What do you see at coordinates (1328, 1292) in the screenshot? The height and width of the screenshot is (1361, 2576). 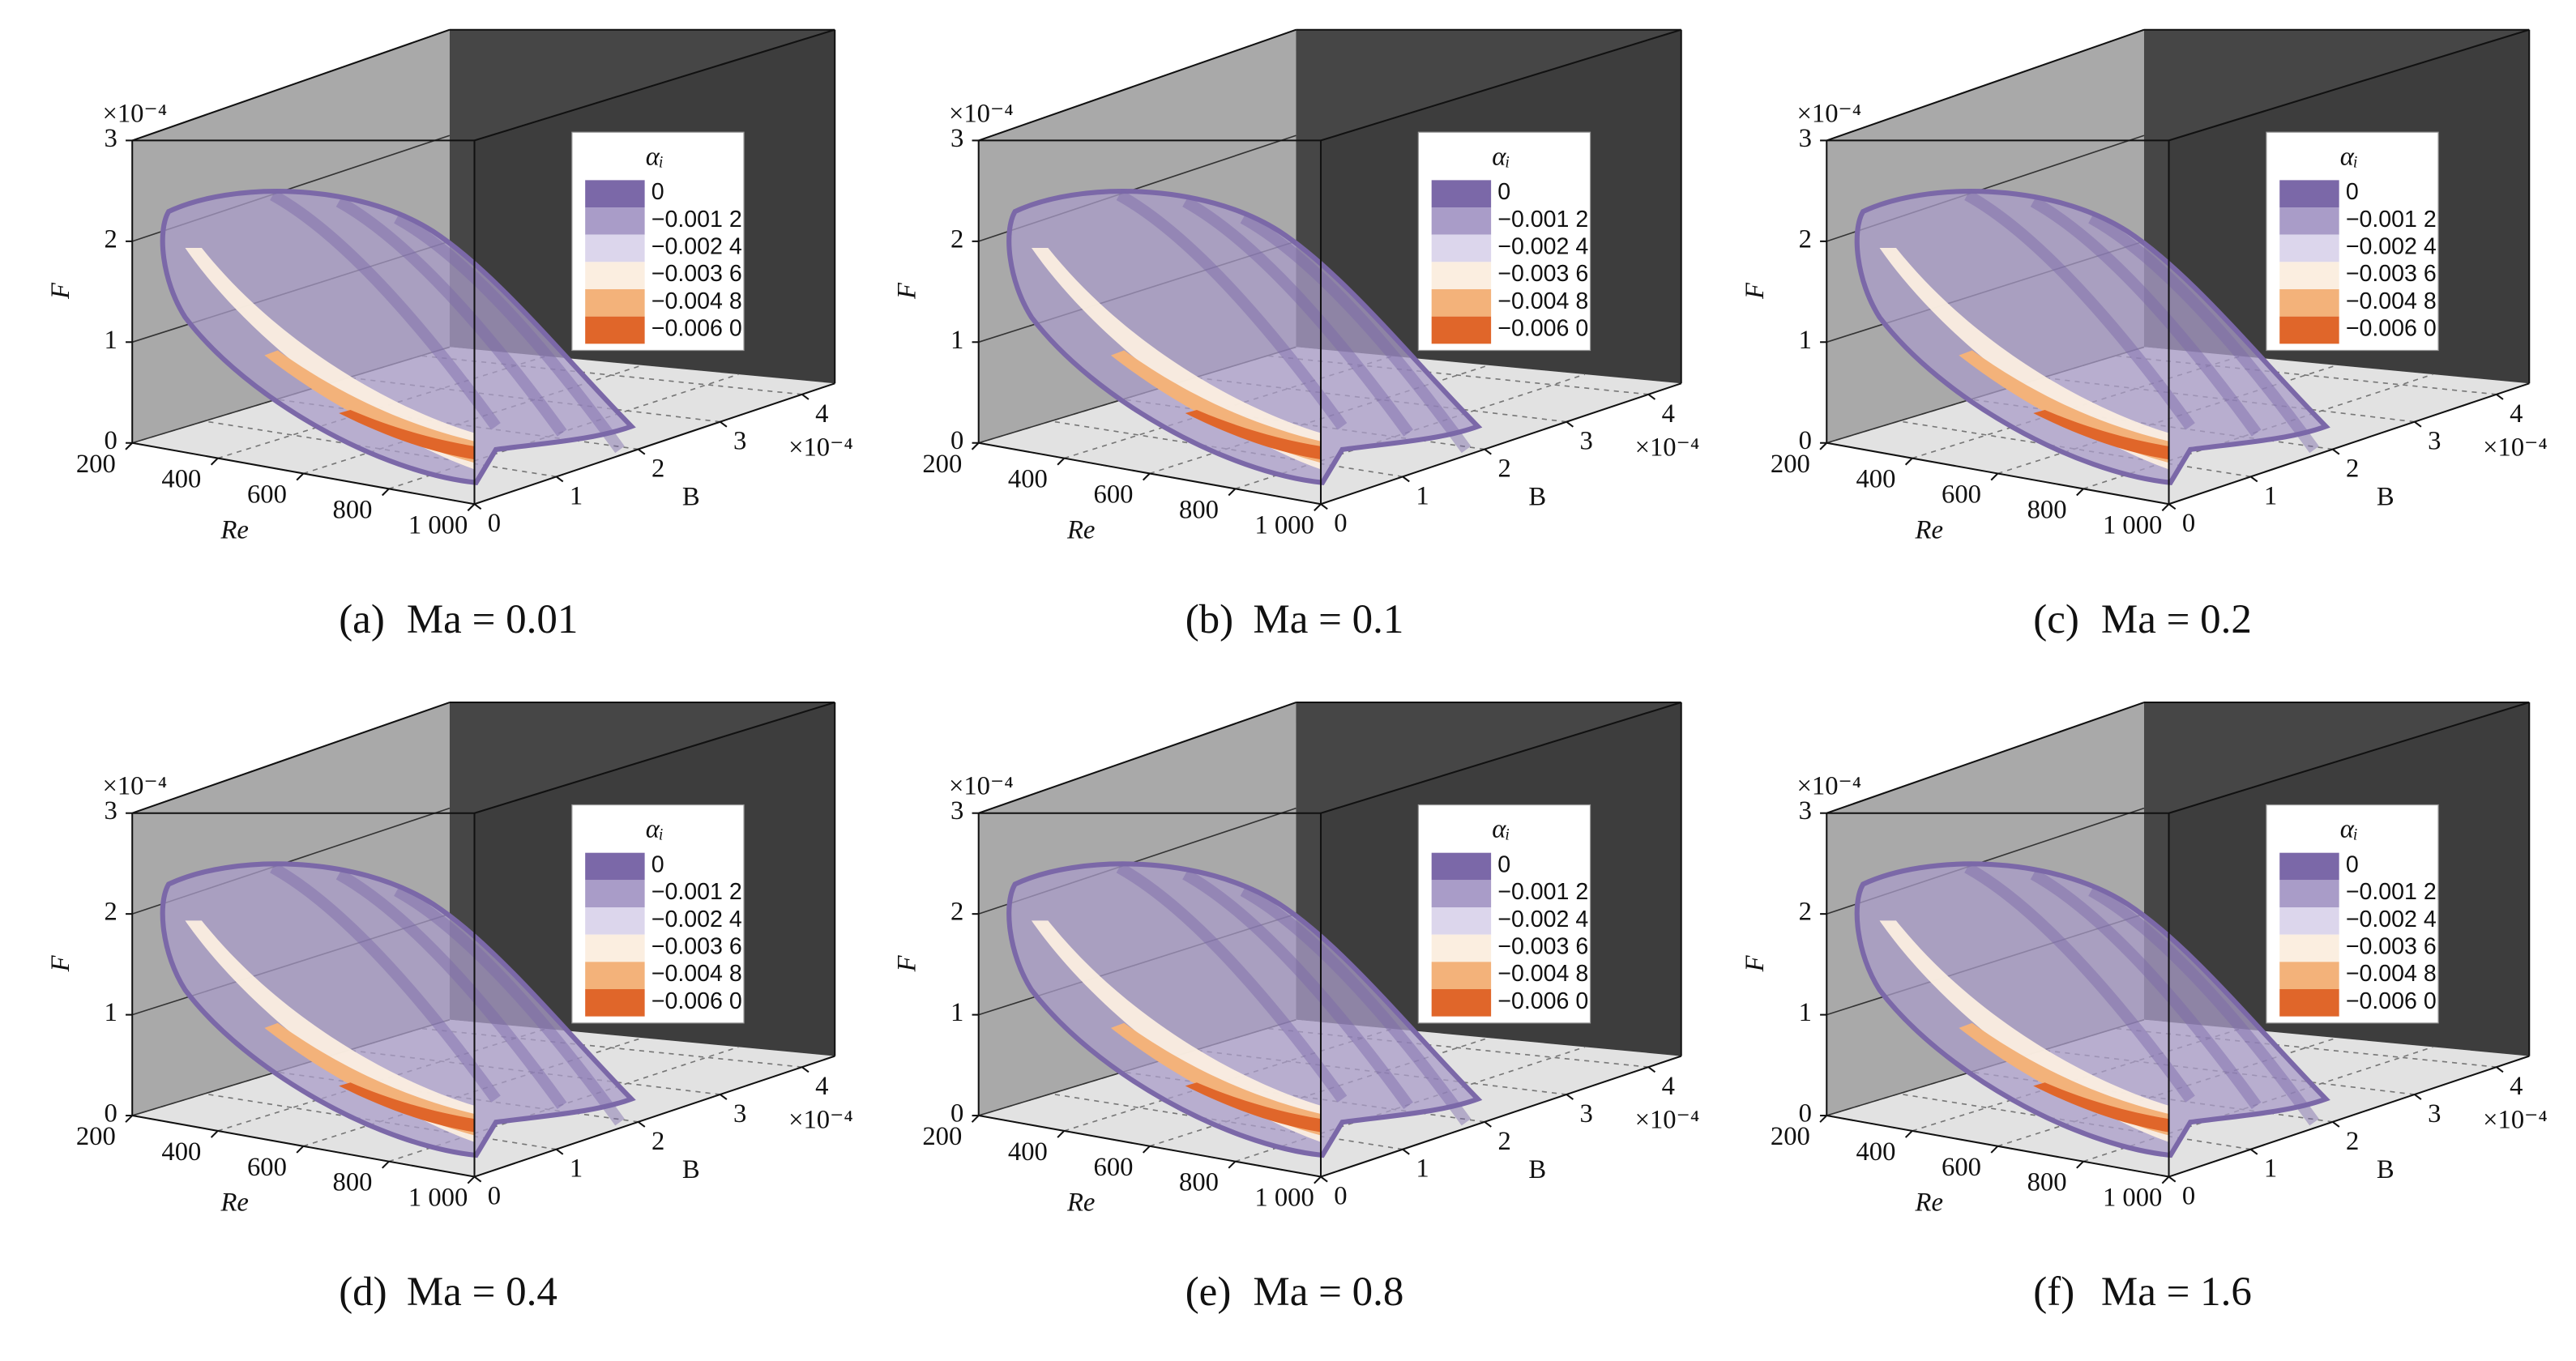 I see `caption: Ma = 0.8` at bounding box center [1328, 1292].